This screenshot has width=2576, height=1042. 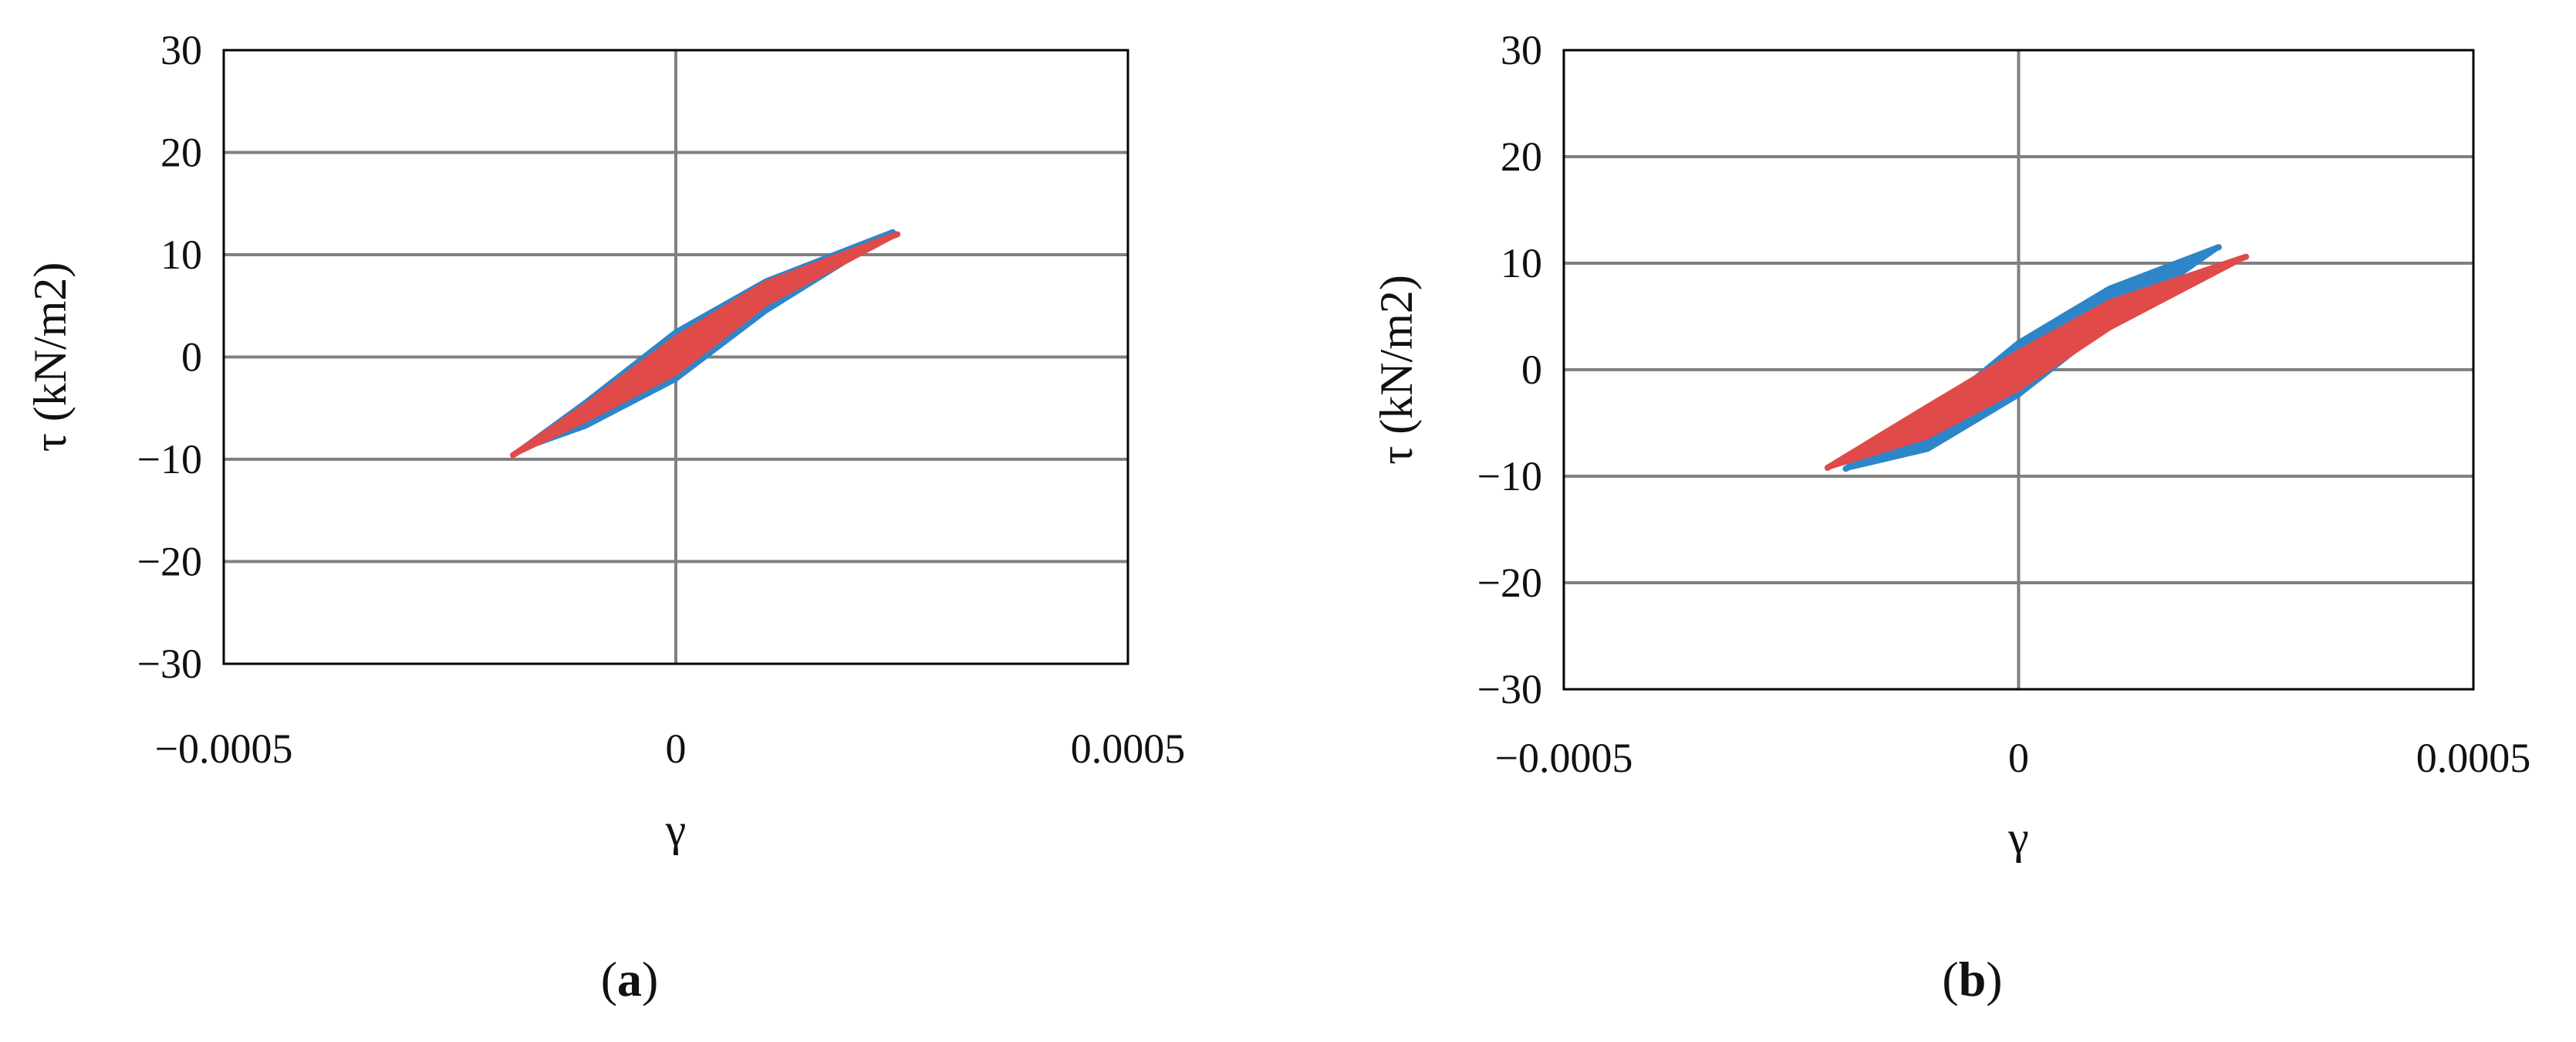 What do you see at coordinates (2018, 838) in the screenshot?
I see `x-axis-label-b: γ` at bounding box center [2018, 838].